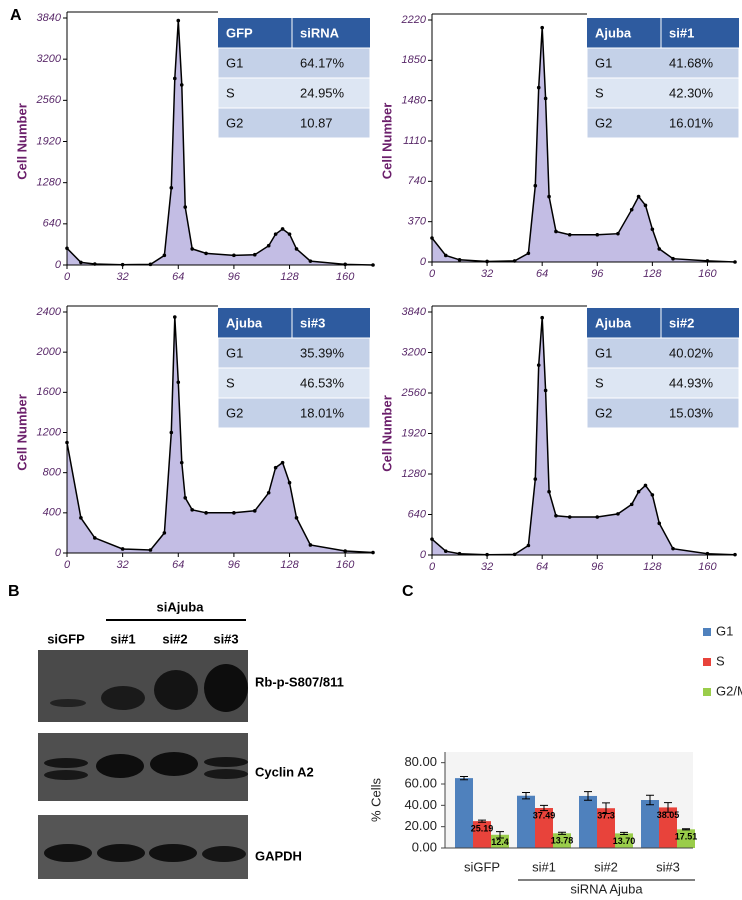  What do you see at coordinates (49, 18) in the screenshot?
I see `y-tick-label: 3840` at bounding box center [49, 18].